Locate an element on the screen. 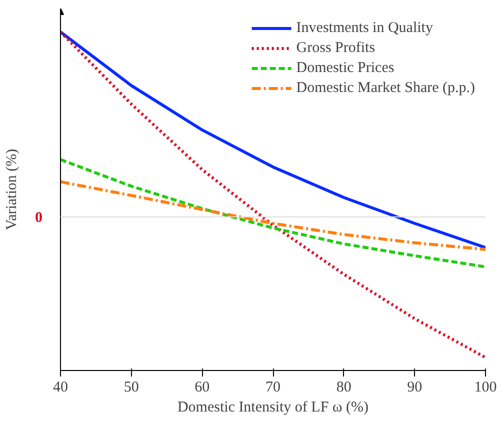 Image resolution: width=503 pixels, height=433 pixels. x-tick-label: 100 is located at coordinates (485, 388).